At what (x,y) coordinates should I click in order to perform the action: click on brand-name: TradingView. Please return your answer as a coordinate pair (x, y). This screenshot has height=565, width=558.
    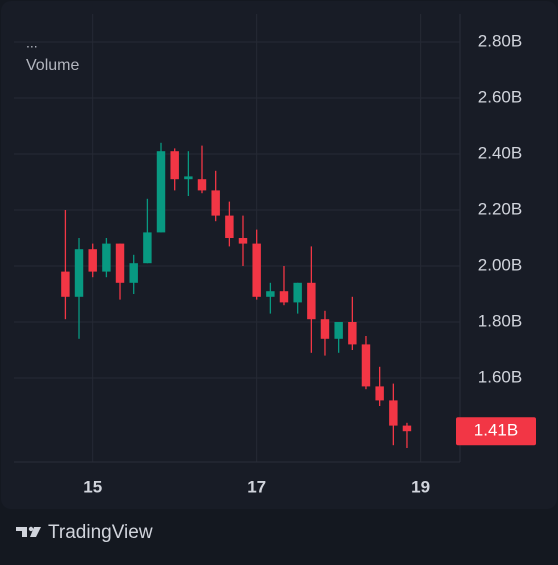
    Looking at the image, I should click on (100, 532).